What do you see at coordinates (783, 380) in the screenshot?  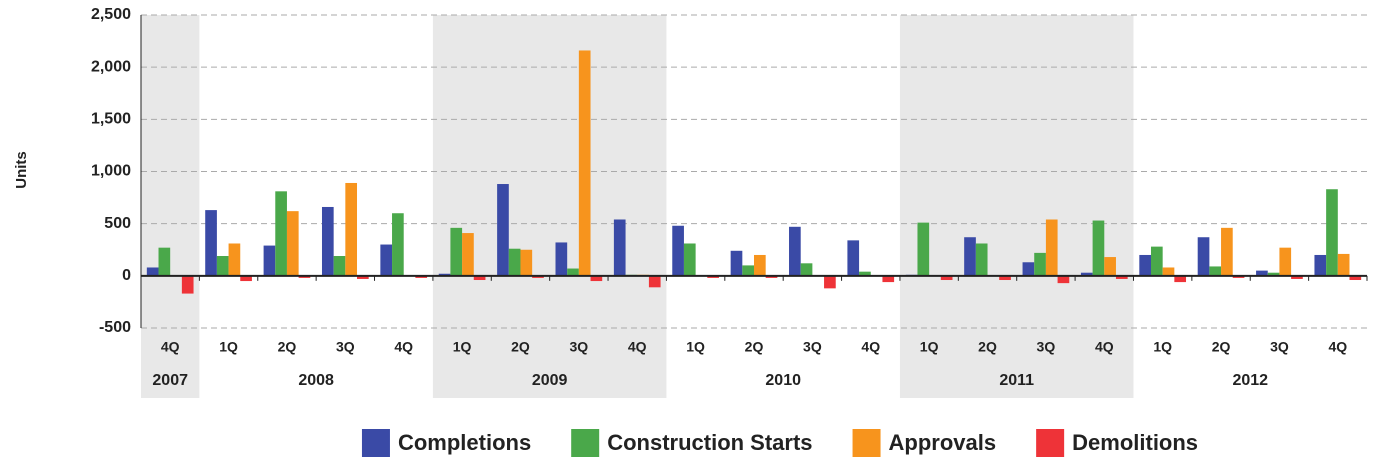 I see `year-label: 2010` at bounding box center [783, 380].